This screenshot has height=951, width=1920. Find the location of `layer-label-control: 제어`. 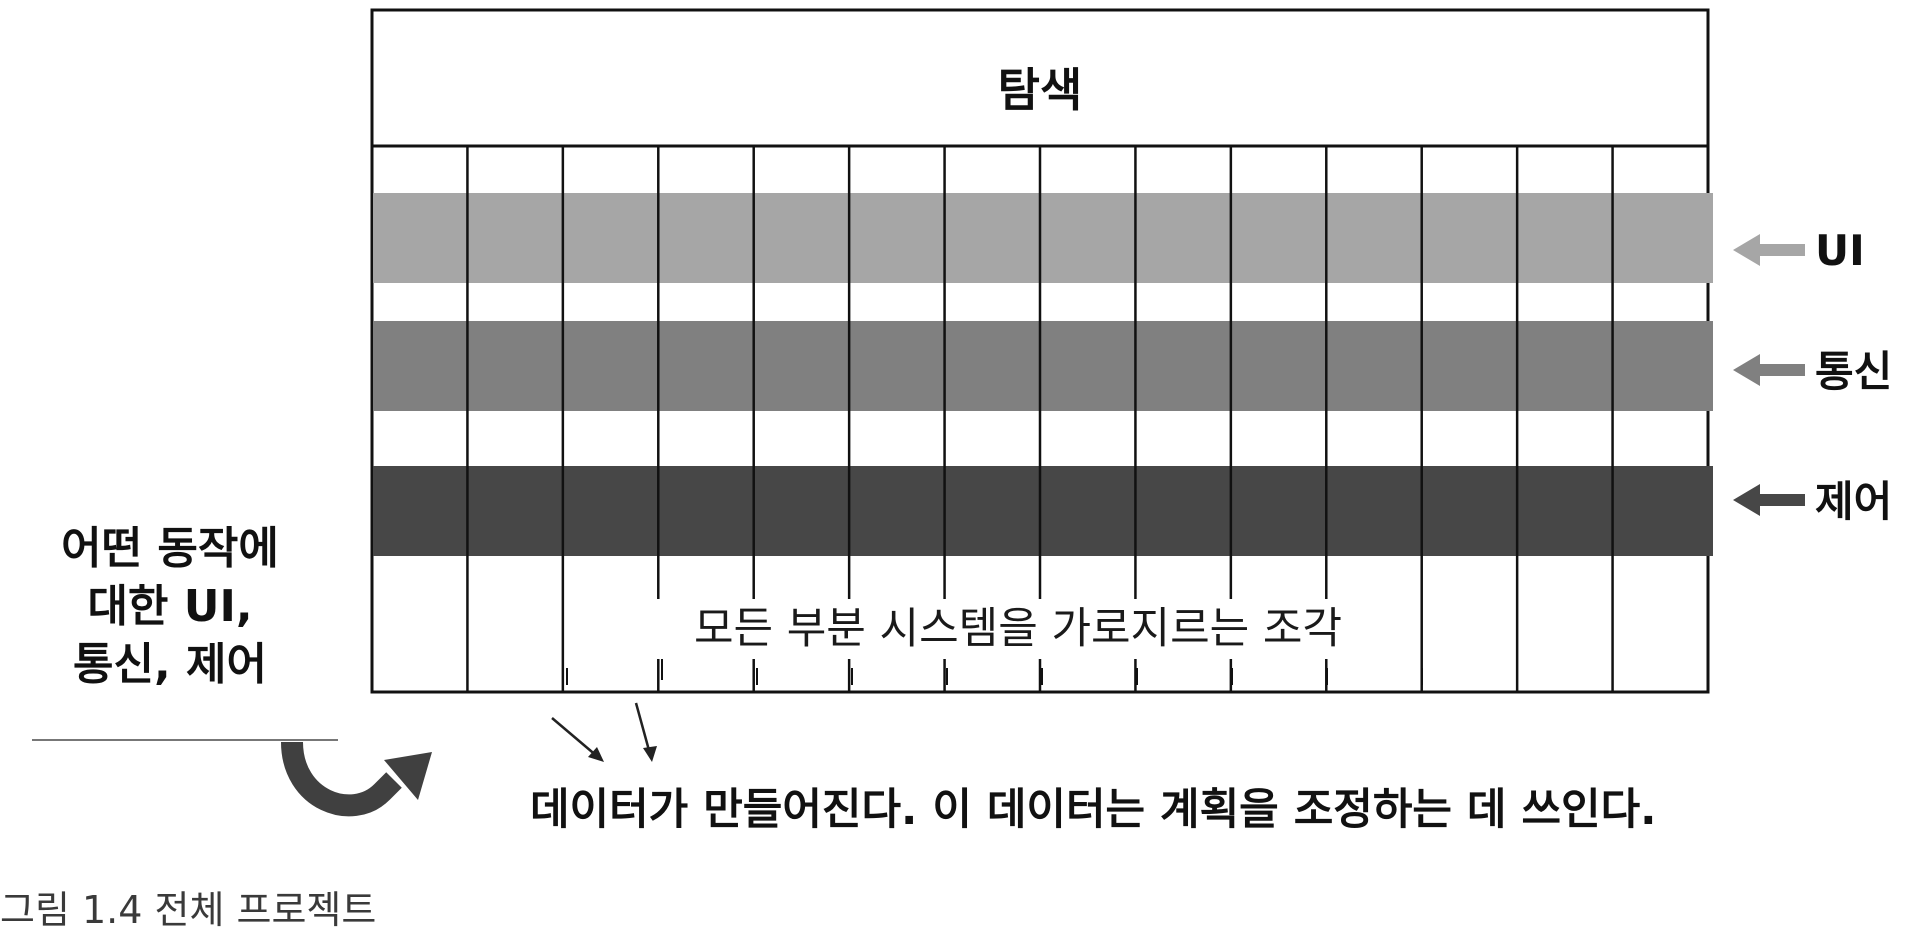

layer-label-control: 제어 is located at coordinates (1854, 501).